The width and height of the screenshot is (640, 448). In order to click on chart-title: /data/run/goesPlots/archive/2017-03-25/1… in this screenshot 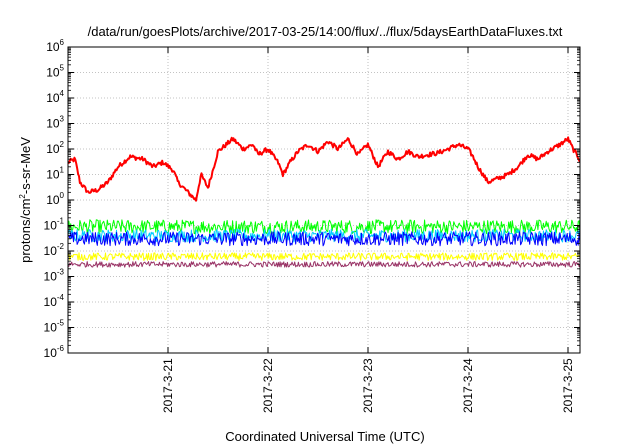, I will do `click(325, 31)`.